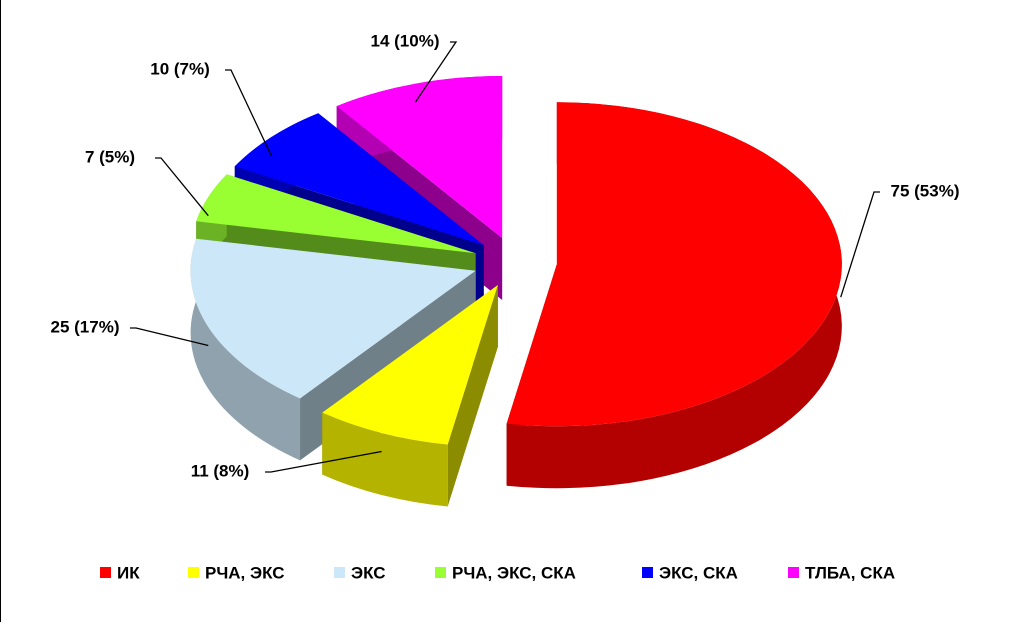  Describe the element at coordinates (514, 572) in the screenshot. I see `legend-label: РЧА, ЭКС, СКА` at that location.